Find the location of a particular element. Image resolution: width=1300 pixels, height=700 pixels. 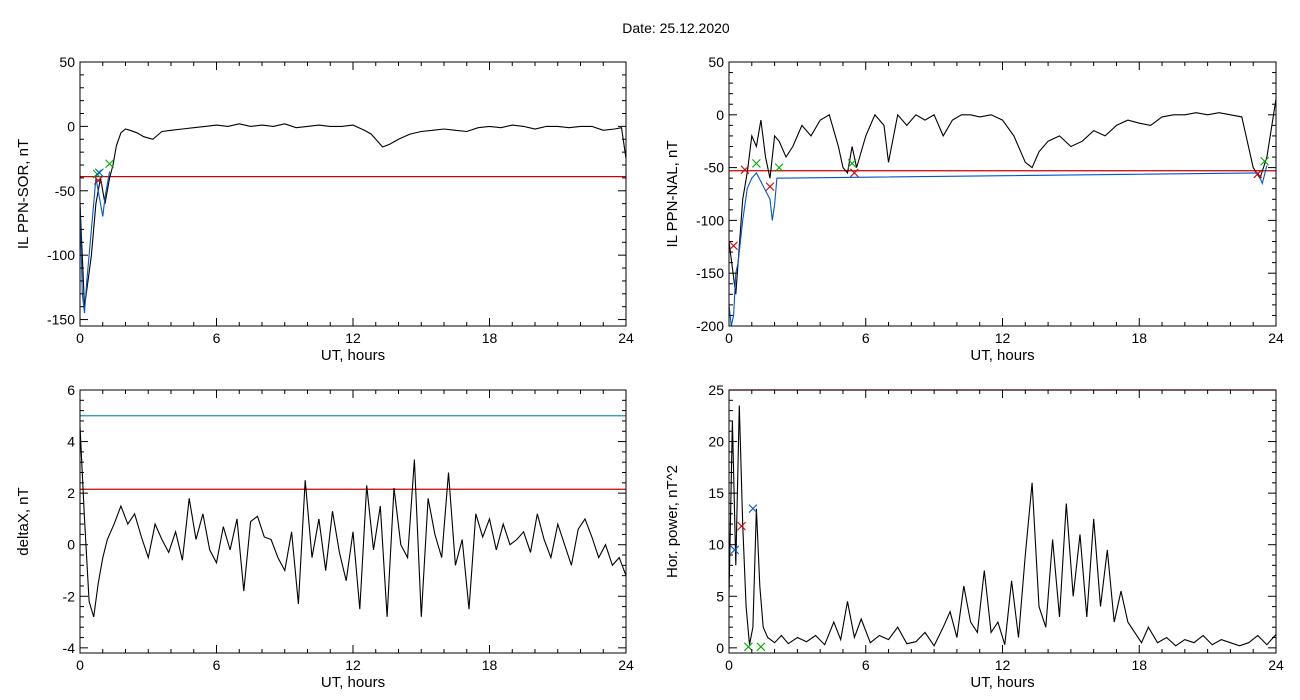

y-axis-title: Hor. power, nT^2 is located at coordinates (672, 521).